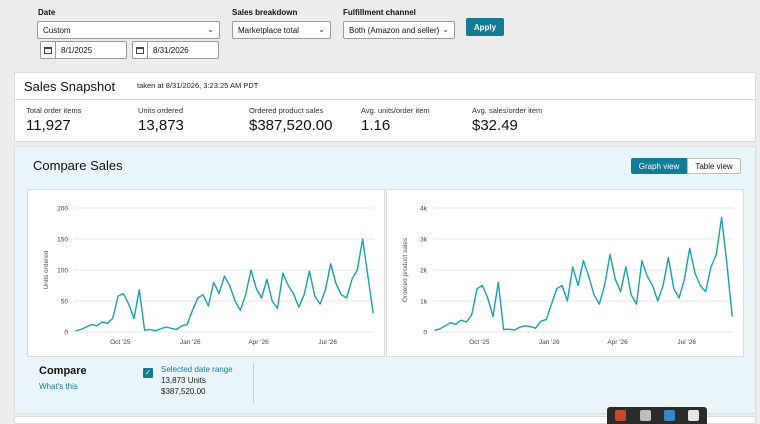 This screenshot has height=424, width=760. Describe the element at coordinates (405, 269) in the screenshot. I see `y-axis-label: Ordered product sales` at that location.